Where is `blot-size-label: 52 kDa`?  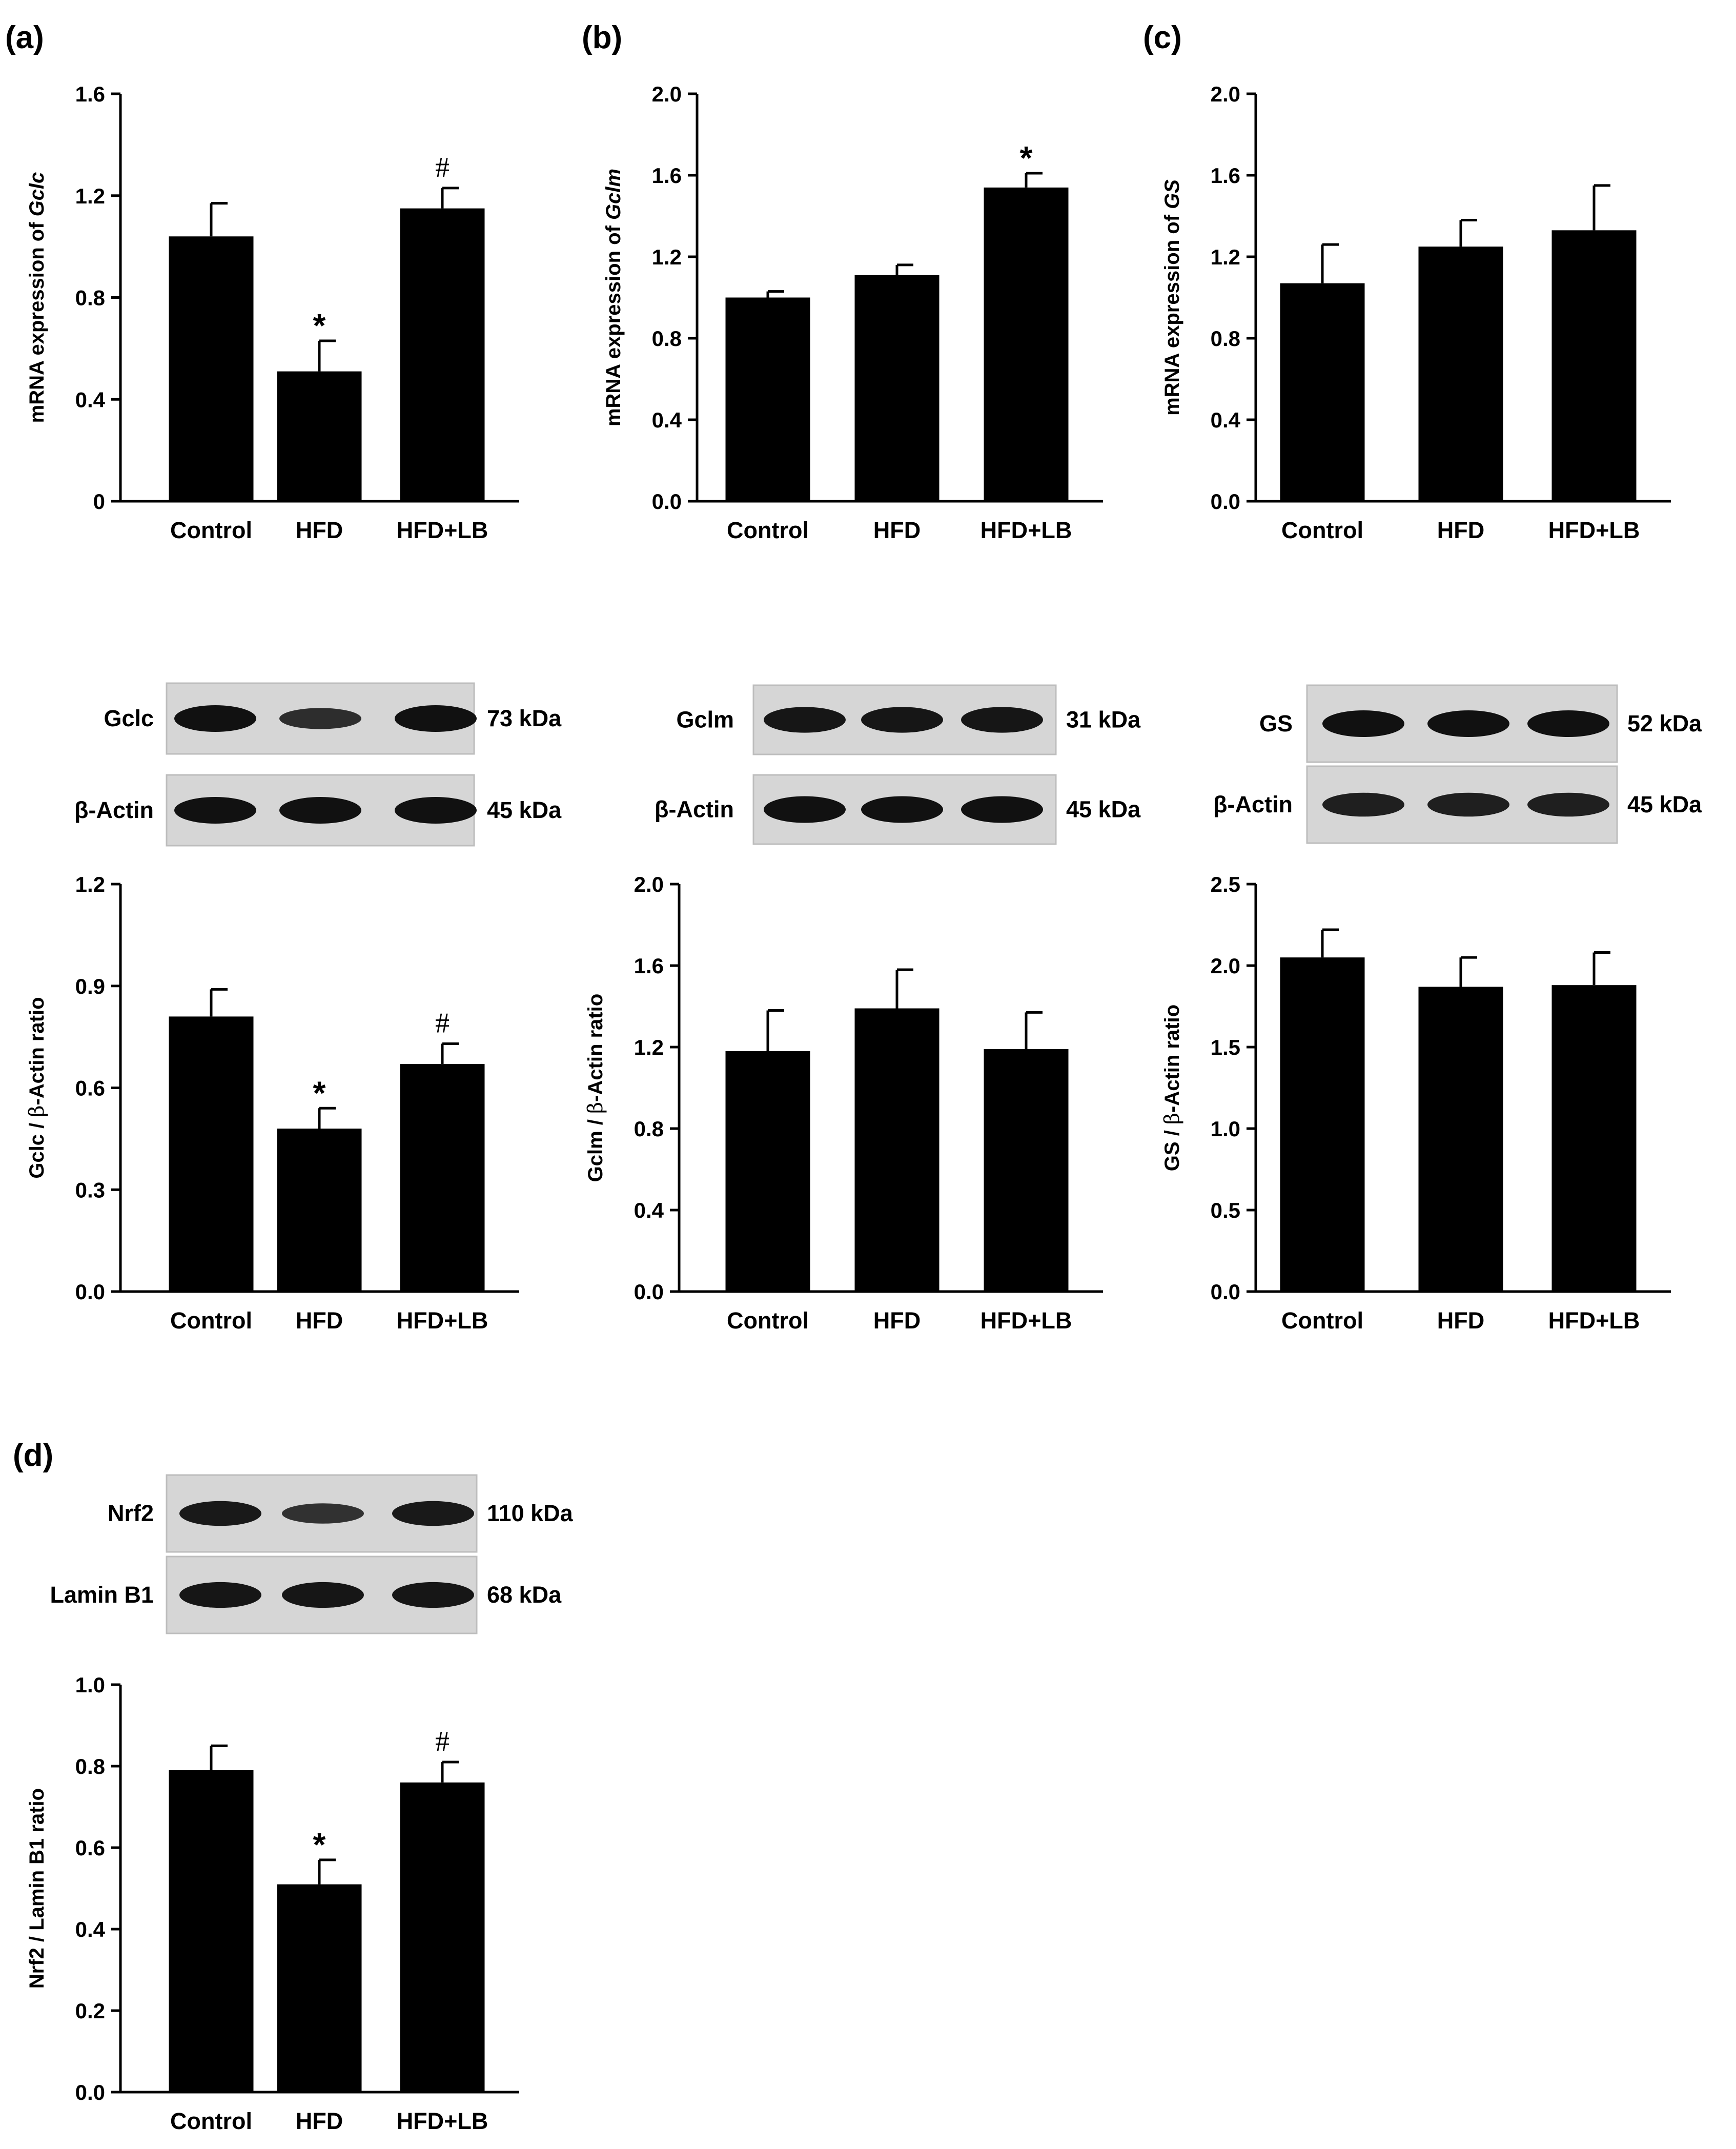
blot-size-label: 52 kDa is located at coordinates (1665, 723).